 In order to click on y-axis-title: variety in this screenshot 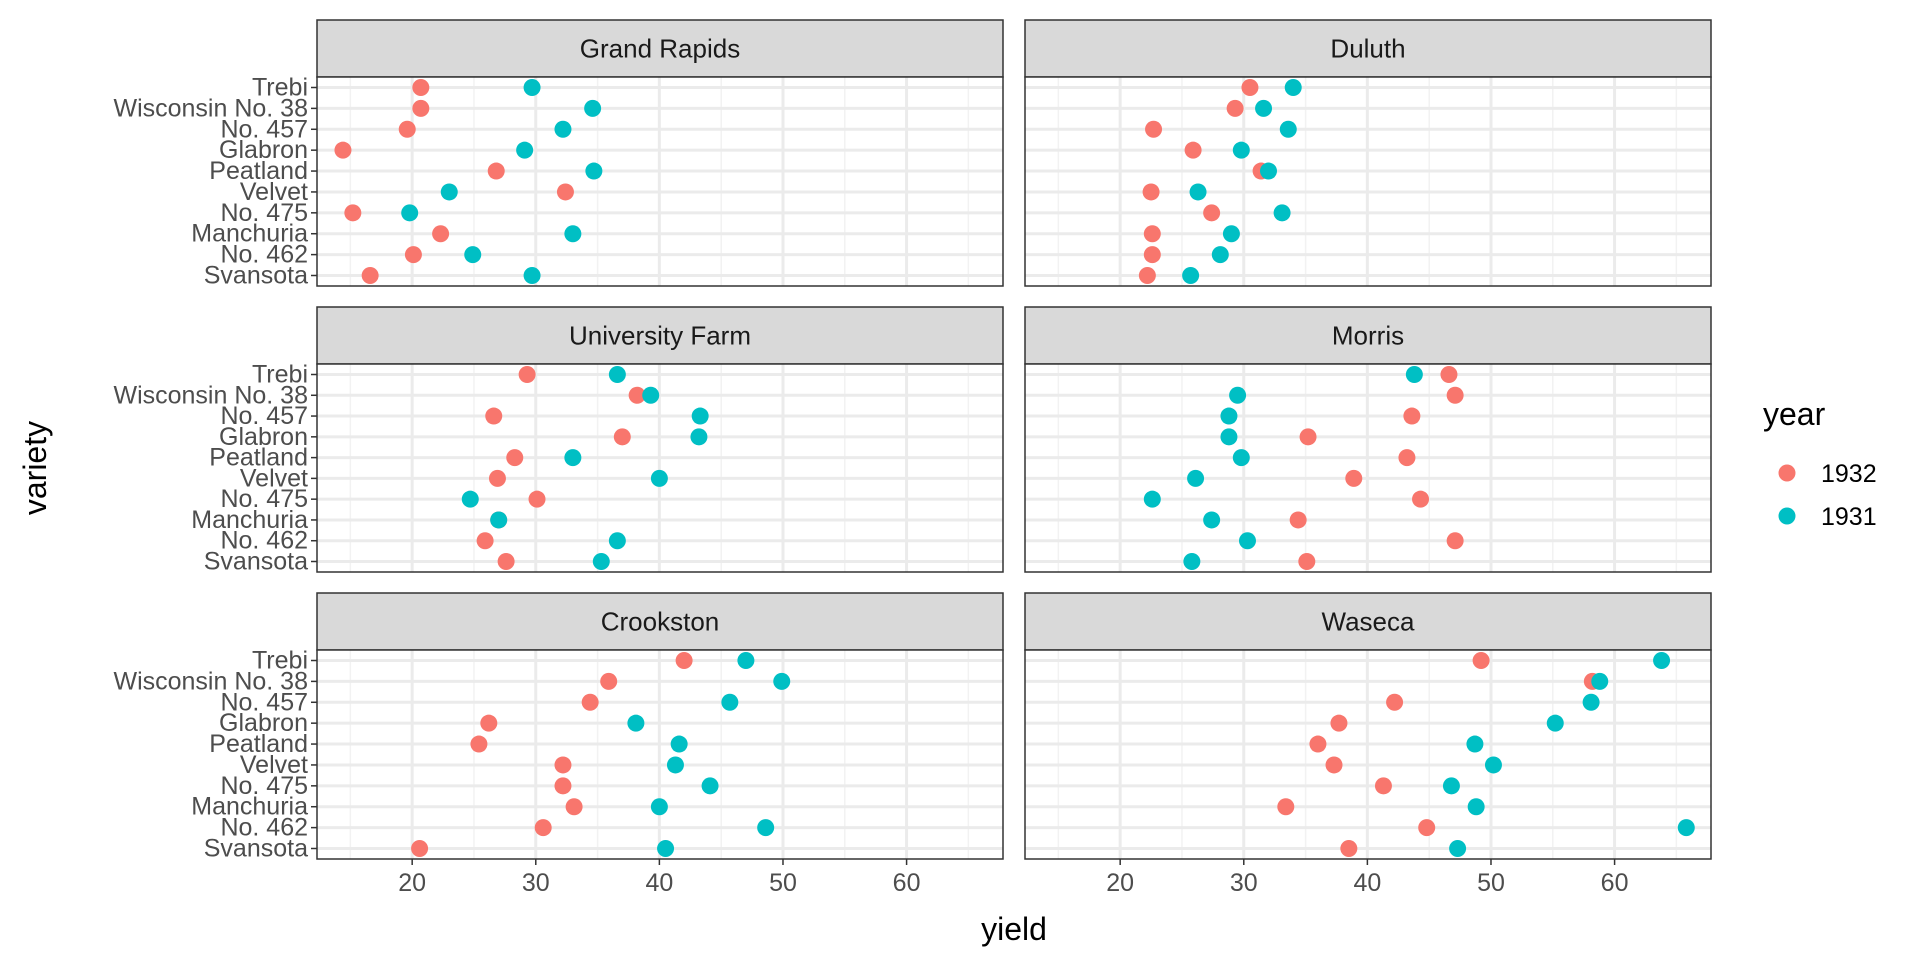, I will do `click(35, 468)`.